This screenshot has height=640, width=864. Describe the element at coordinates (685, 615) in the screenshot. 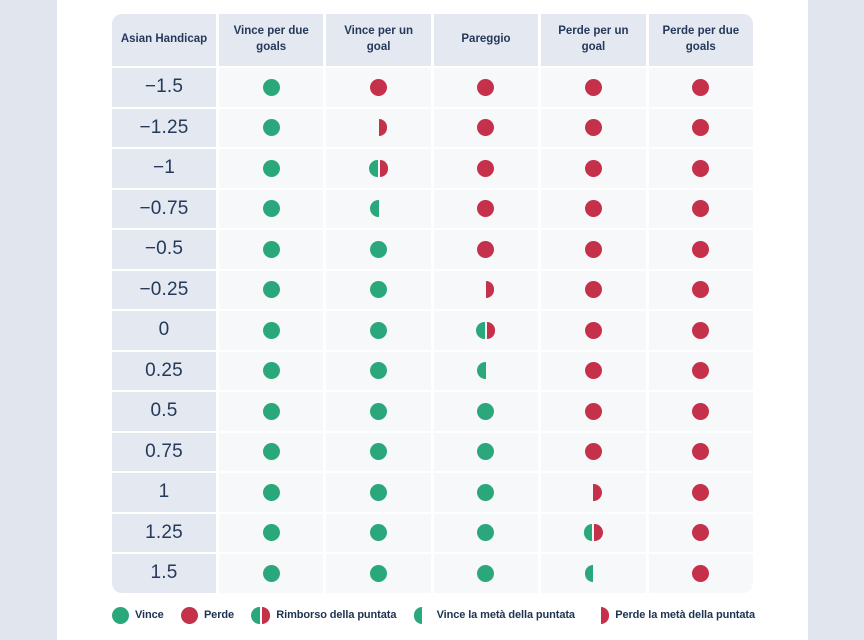

I see `legend-item-label: Perde la metà della puntata` at that location.